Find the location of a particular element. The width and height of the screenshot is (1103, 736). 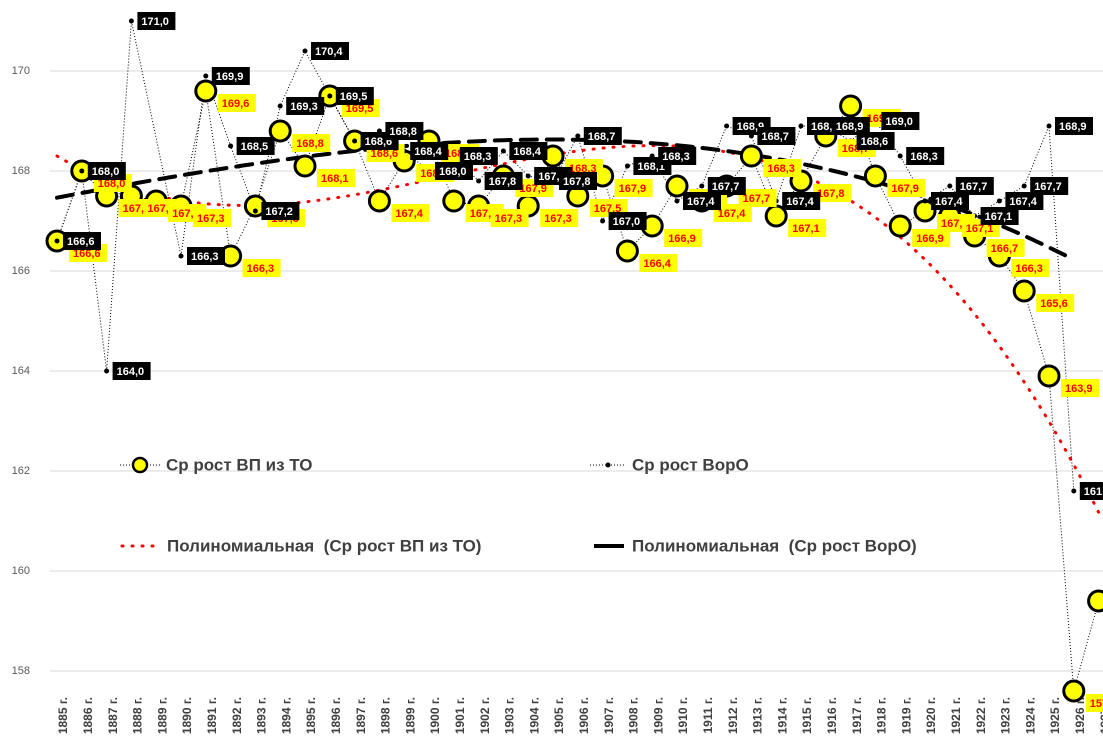

data-label-text: 171,0 is located at coordinates (155, 22).